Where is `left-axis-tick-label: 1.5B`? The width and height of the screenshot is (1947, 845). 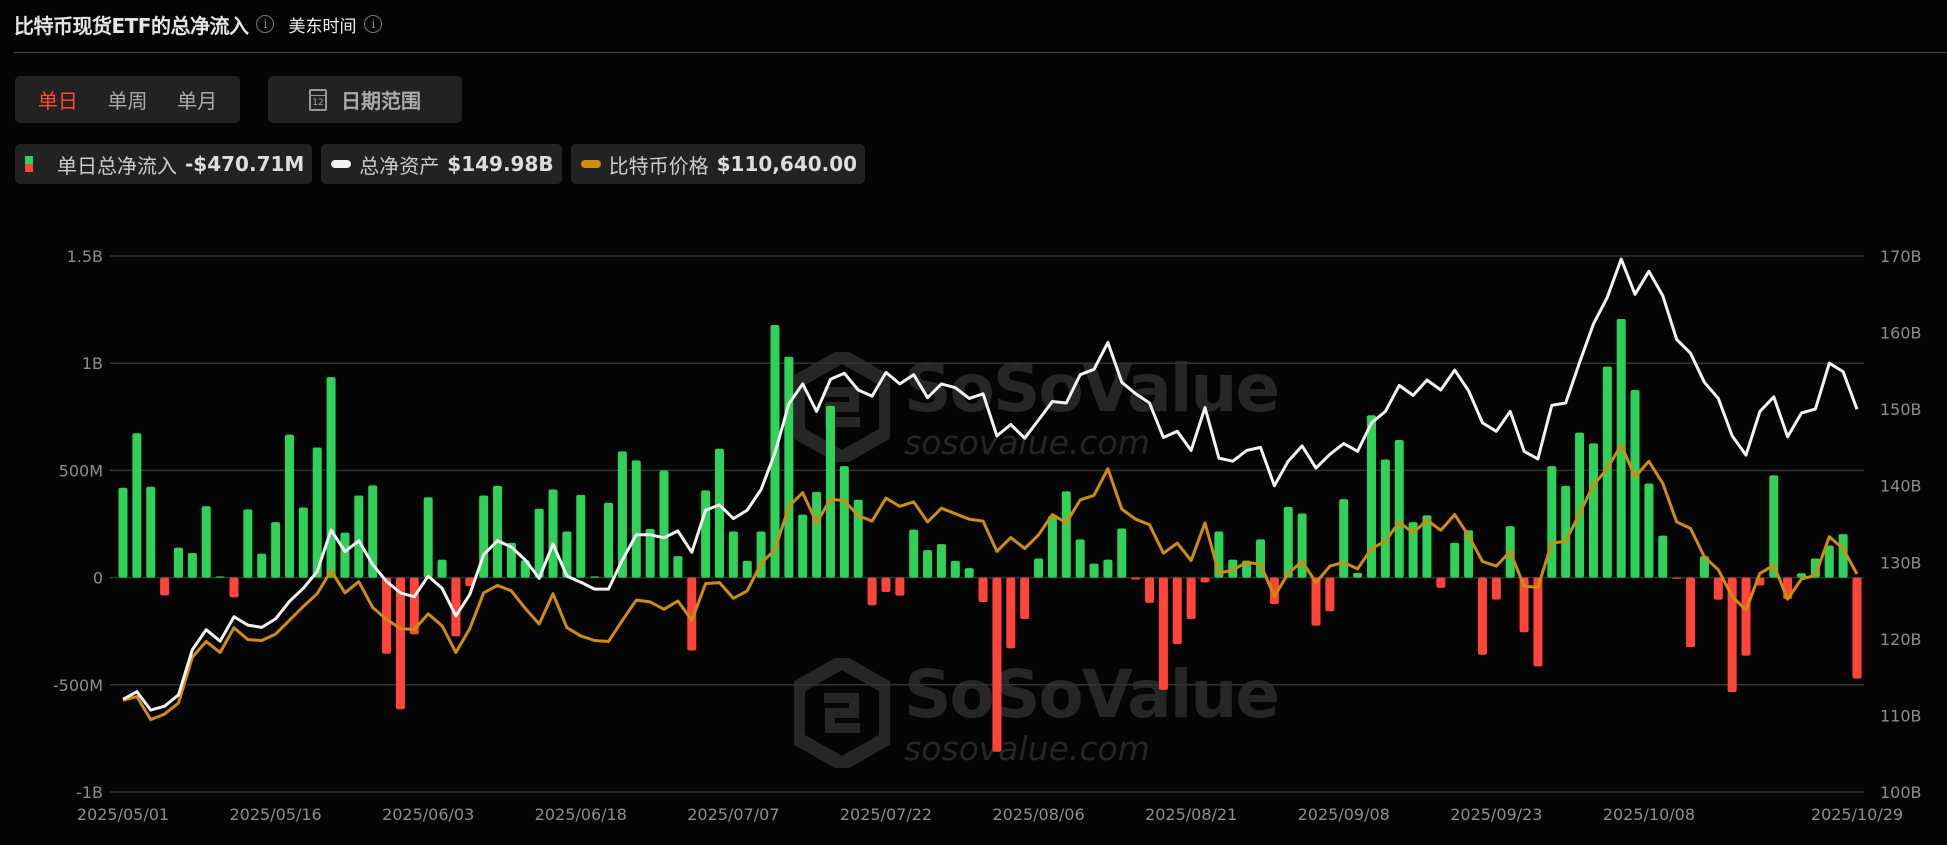
left-axis-tick-label: 1.5B is located at coordinates (85, 256).